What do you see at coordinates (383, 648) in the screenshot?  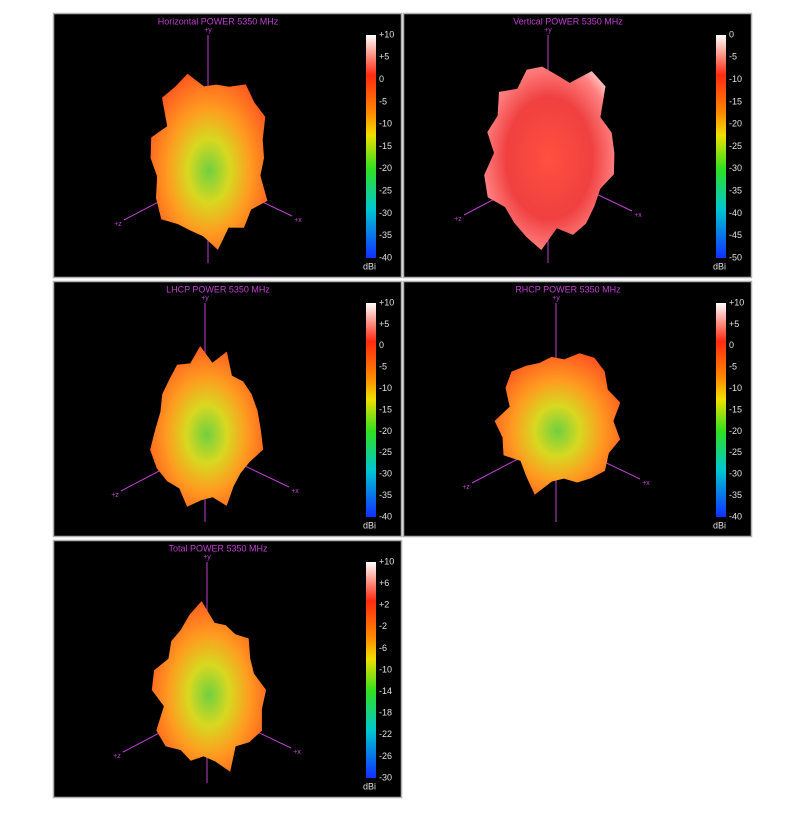 I see `colorbar-tick-label: -6` at bounding box center [383, 648].